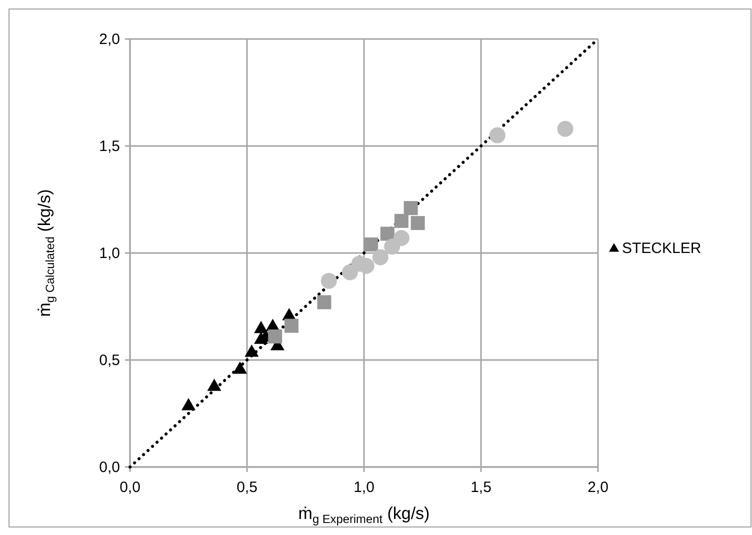  Describe the element at coordinates (109, 360) in the screenshot. I see `y-tick-label: 0,5` at that location.